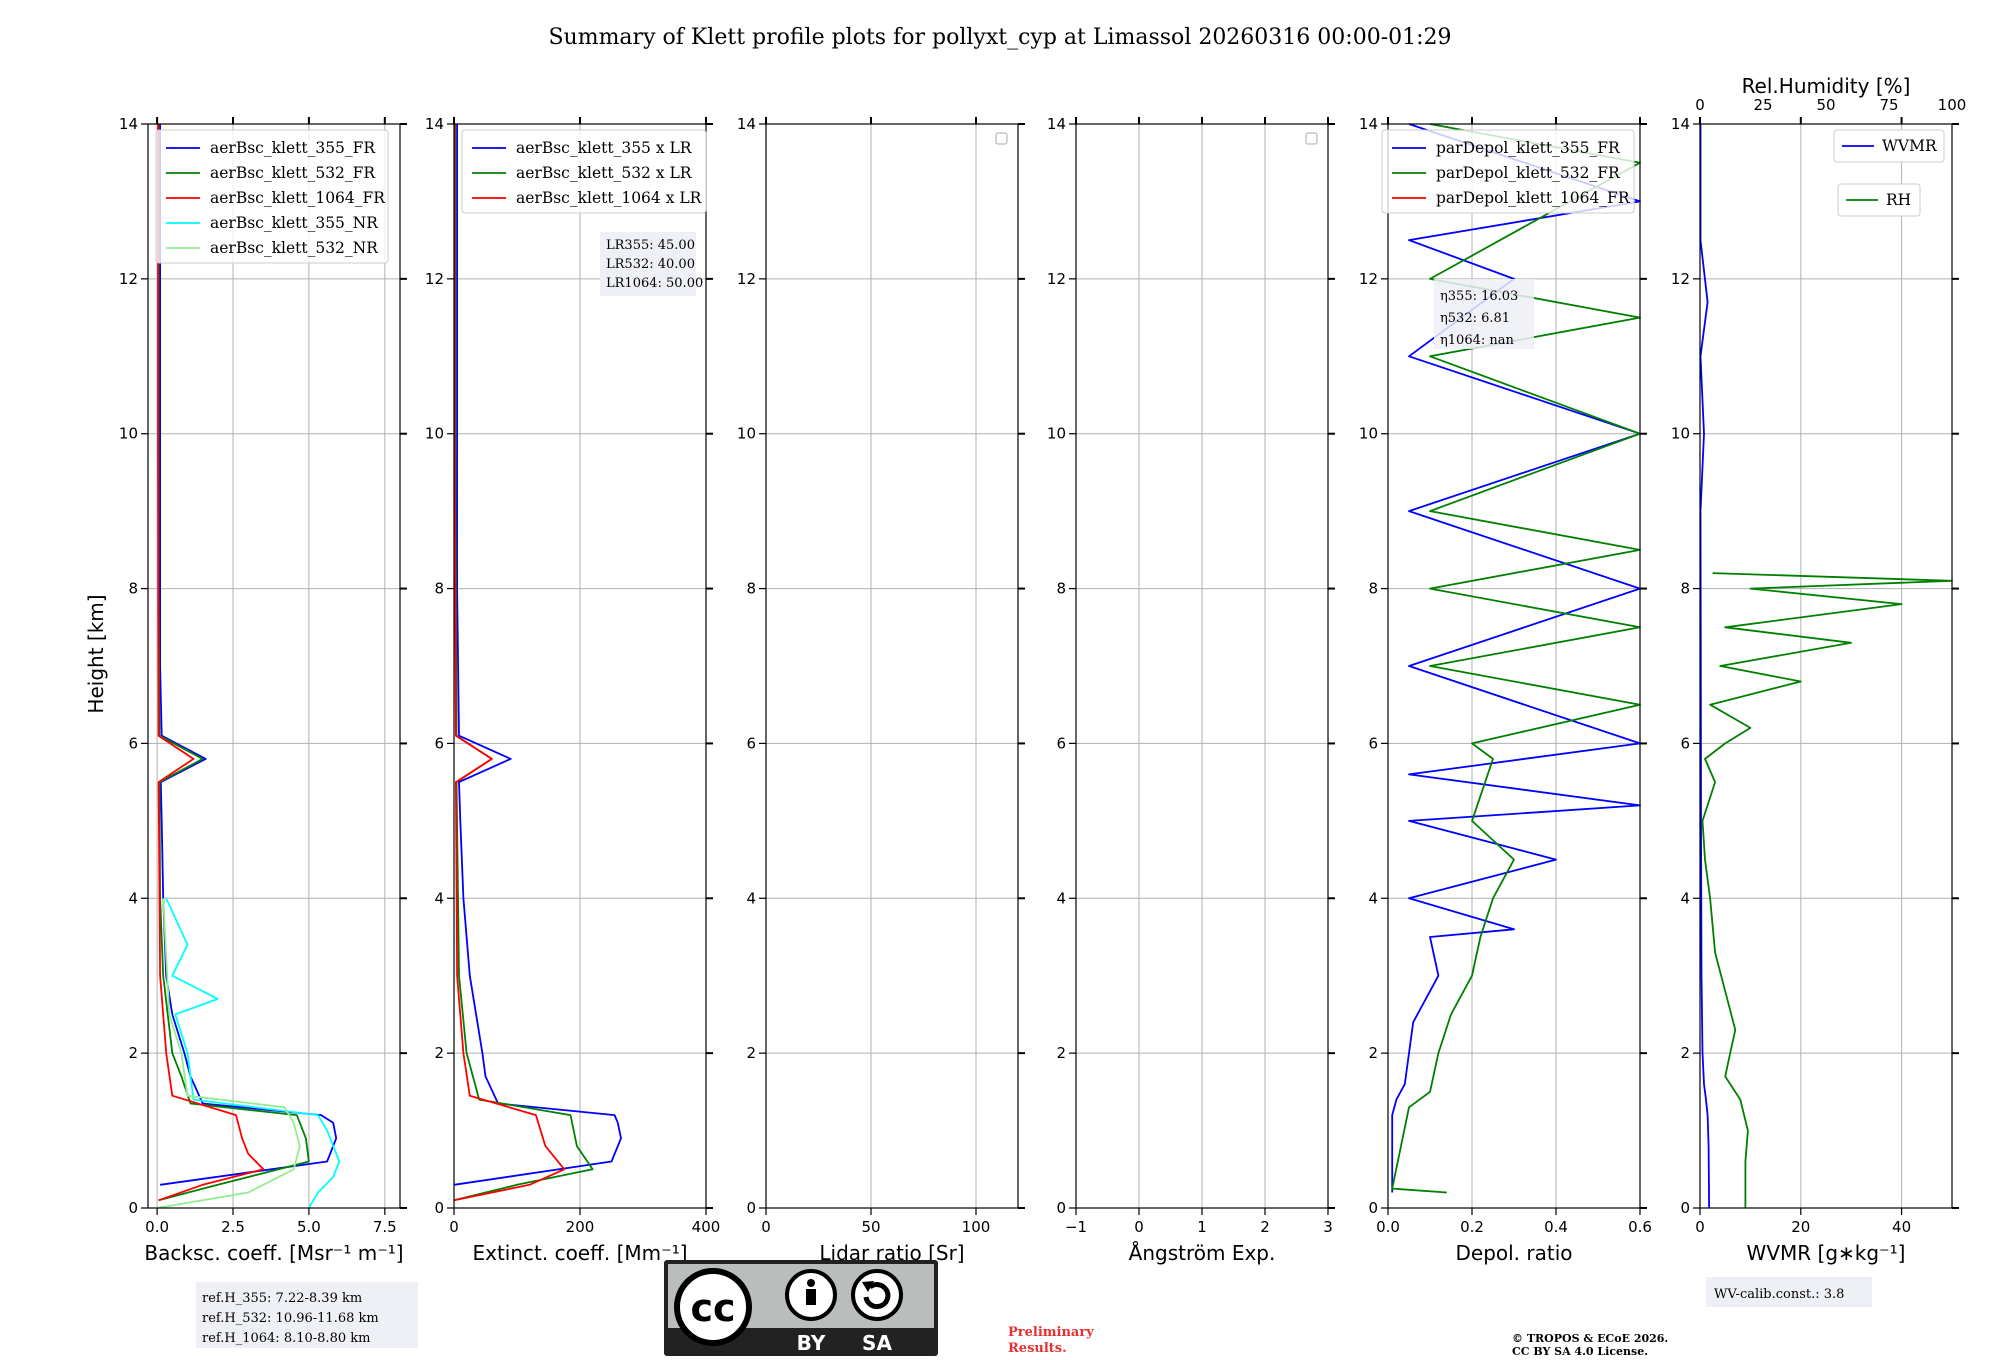  I want to click on preliminary-label: Preliminary, so click(1051, 1332).